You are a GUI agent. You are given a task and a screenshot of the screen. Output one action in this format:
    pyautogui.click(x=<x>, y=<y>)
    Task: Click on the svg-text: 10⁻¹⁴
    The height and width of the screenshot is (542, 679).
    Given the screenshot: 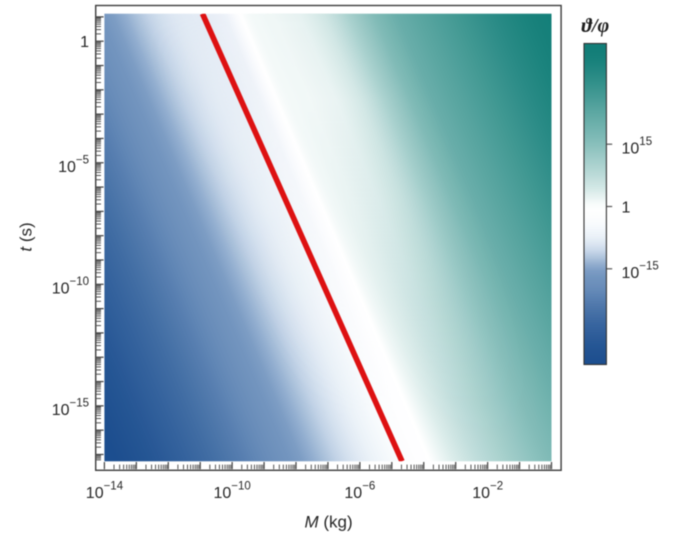 What is the action you would take?
    pyautogui.click(x=105, y=492)
    